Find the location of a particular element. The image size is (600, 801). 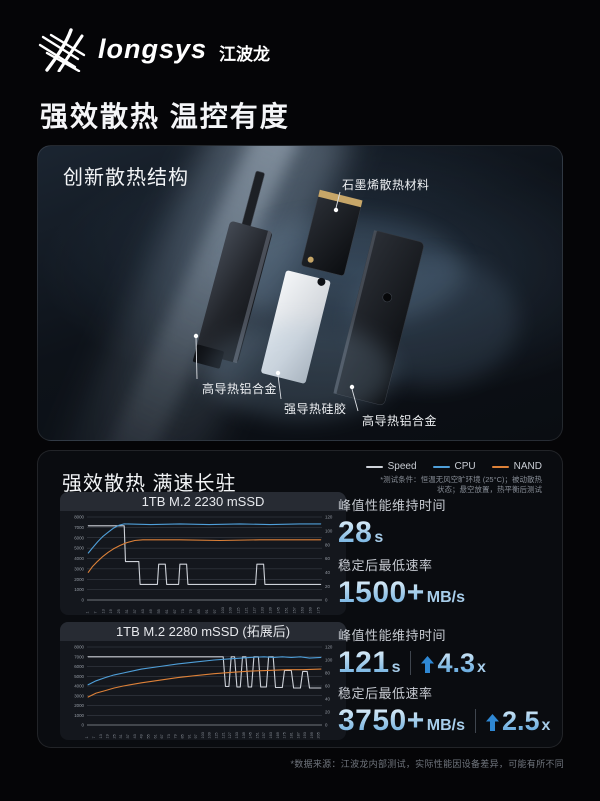

stat-value: 3750+ is located at coordinates (381, 720).